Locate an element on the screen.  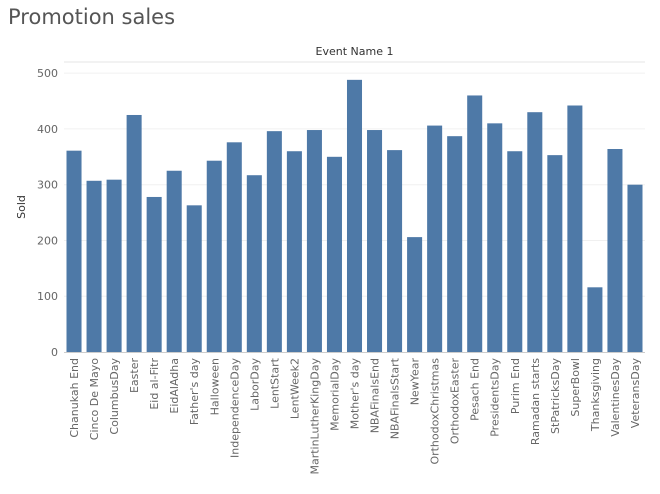
x-tick-label: Chanukah End is located at coordinates (74, 398).